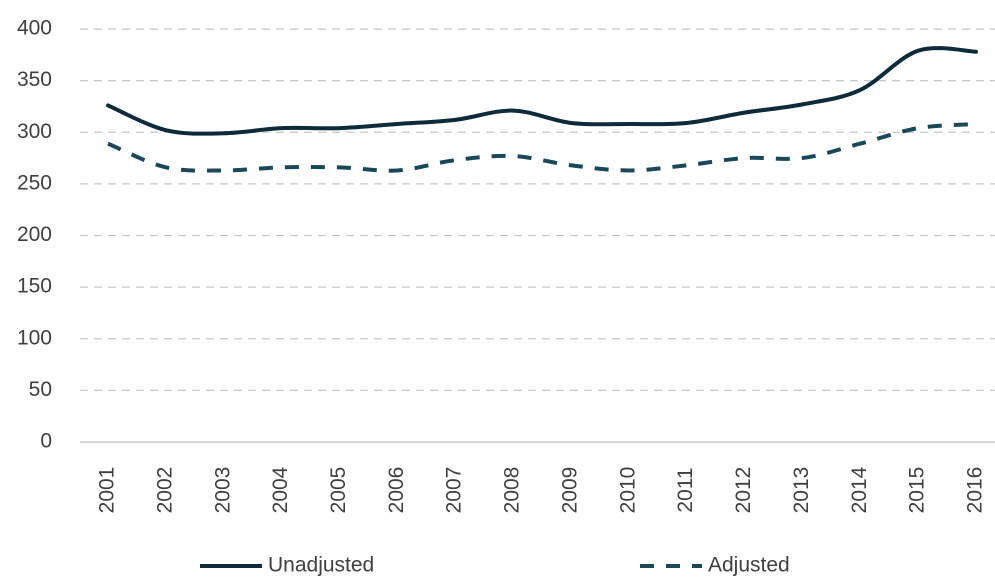 The width and height of the screenshot is (995, 579). Describe the element at coordinates (46, 441) in the screenshot. I see `y-tick-label: 0` at that location.